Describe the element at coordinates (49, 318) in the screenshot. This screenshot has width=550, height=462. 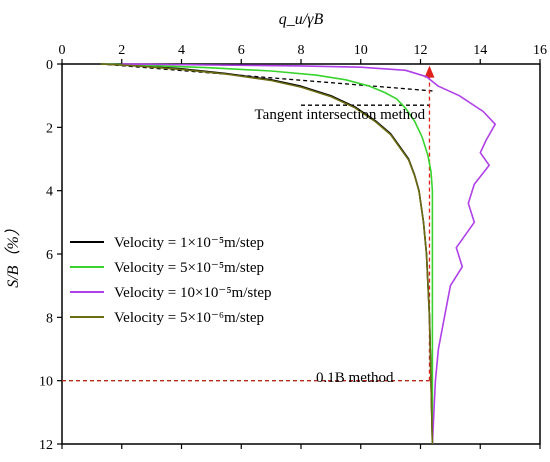
I see `y-tick-label-4: 8` at that location.